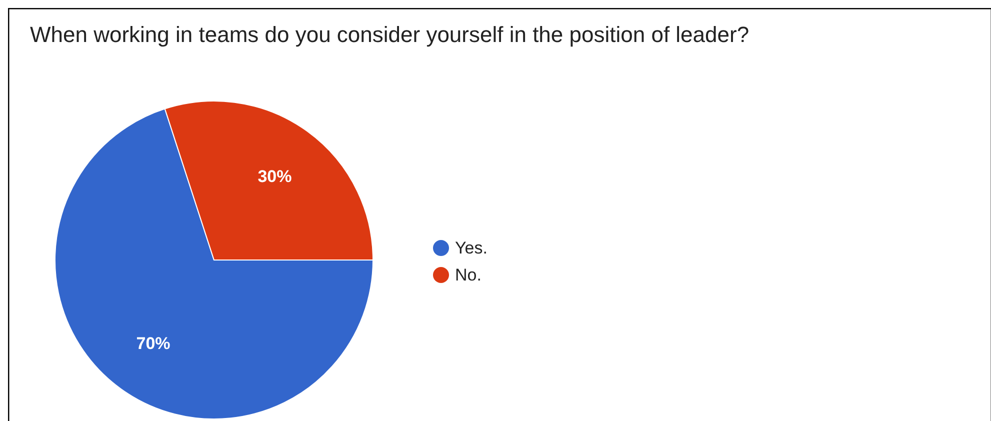  What do you see at coordinates (468, 275) in the screenshot?
I see `legend-label: No.` at bounding box center [468, 275].